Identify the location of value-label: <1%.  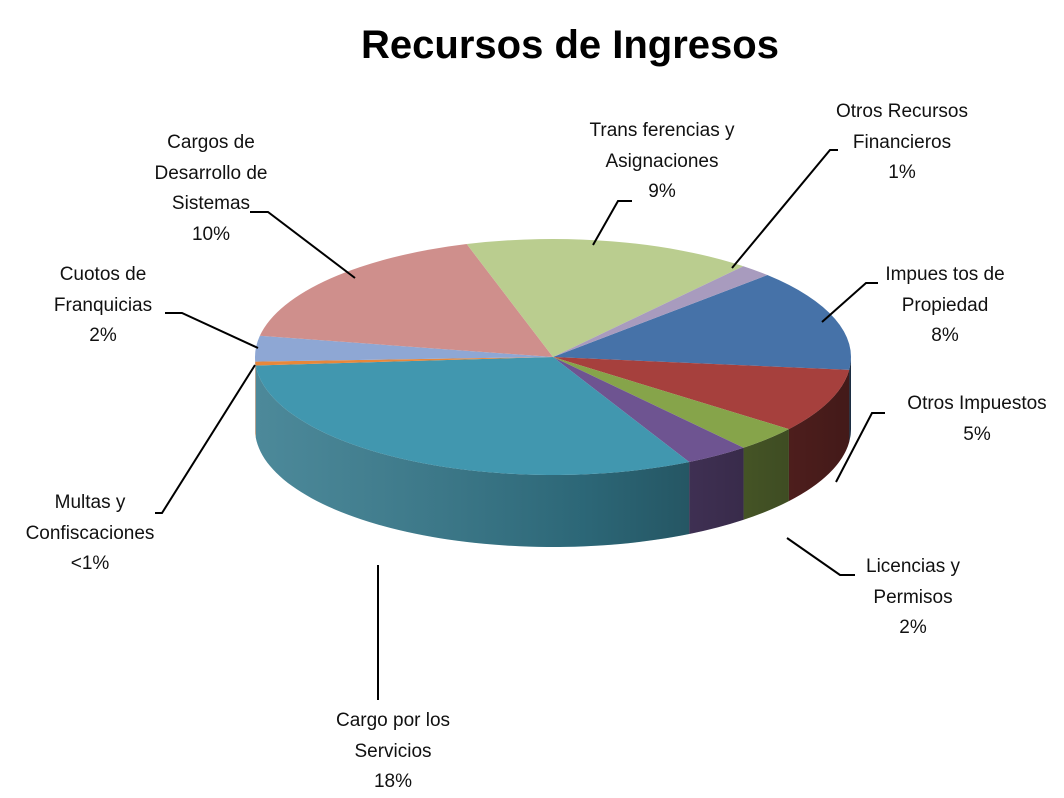
(90, 564).